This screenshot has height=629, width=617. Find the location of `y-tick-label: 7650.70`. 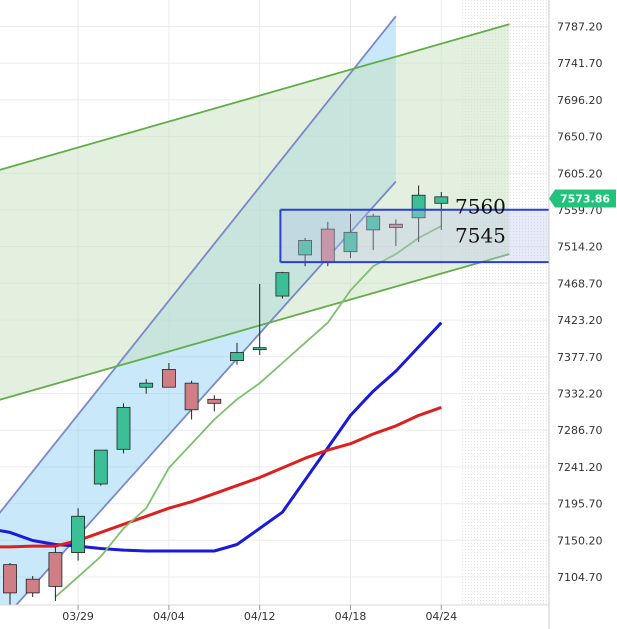

y-tick-label: 7650.70 is located at coordinates (580, 137).